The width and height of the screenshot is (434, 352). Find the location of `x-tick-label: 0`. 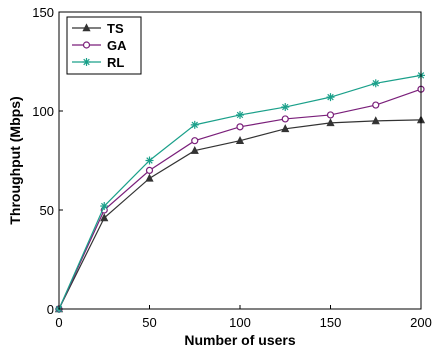

x-tick-label: 0 is located at coordinates (58, 322).